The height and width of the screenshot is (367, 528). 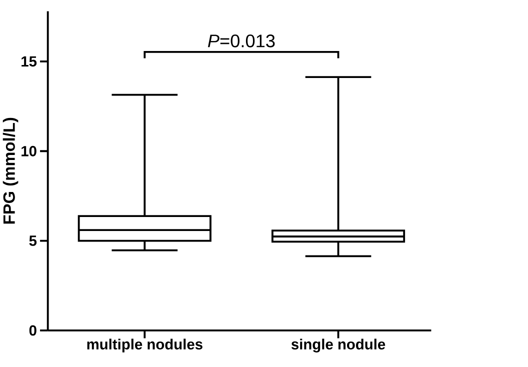 I want to click on x-tick-label: single nodule, so click(x=338, y=345).